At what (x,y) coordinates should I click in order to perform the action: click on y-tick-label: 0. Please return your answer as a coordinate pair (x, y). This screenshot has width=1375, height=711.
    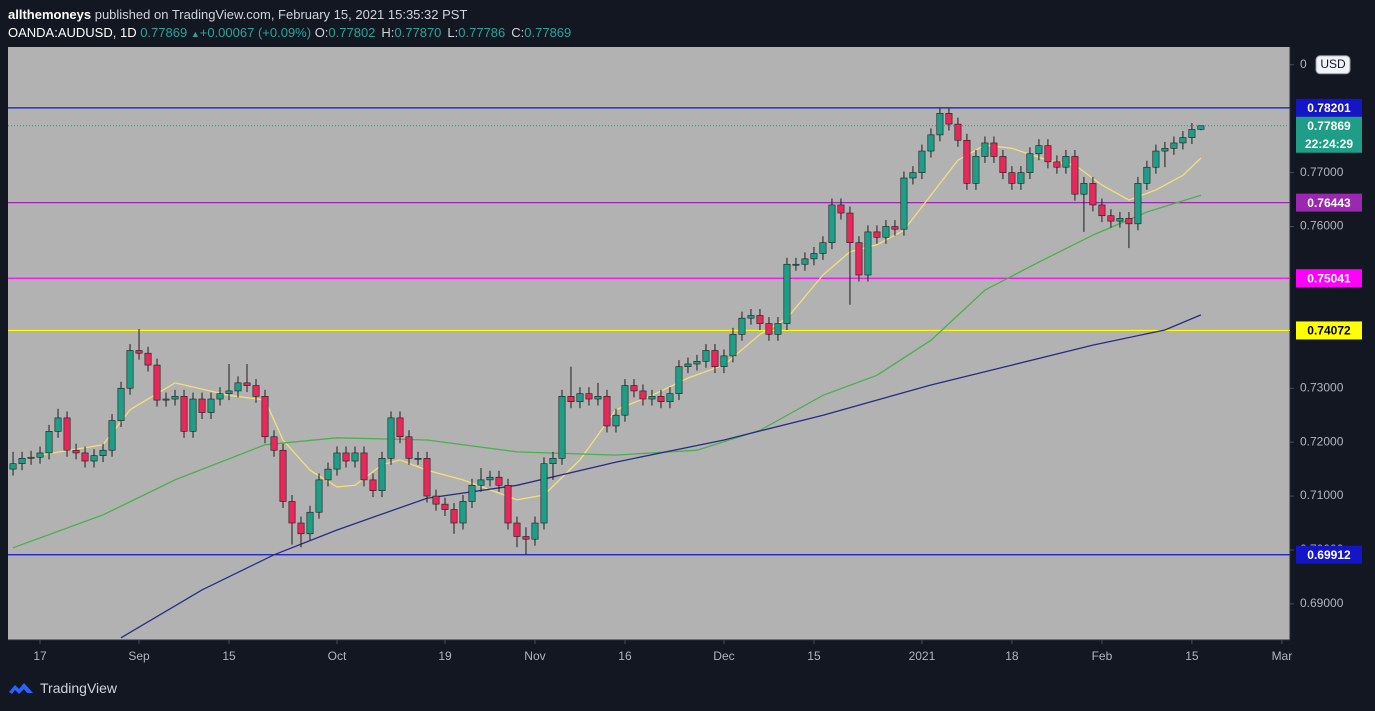
    Looking at the image, I should click on (1303, 64).